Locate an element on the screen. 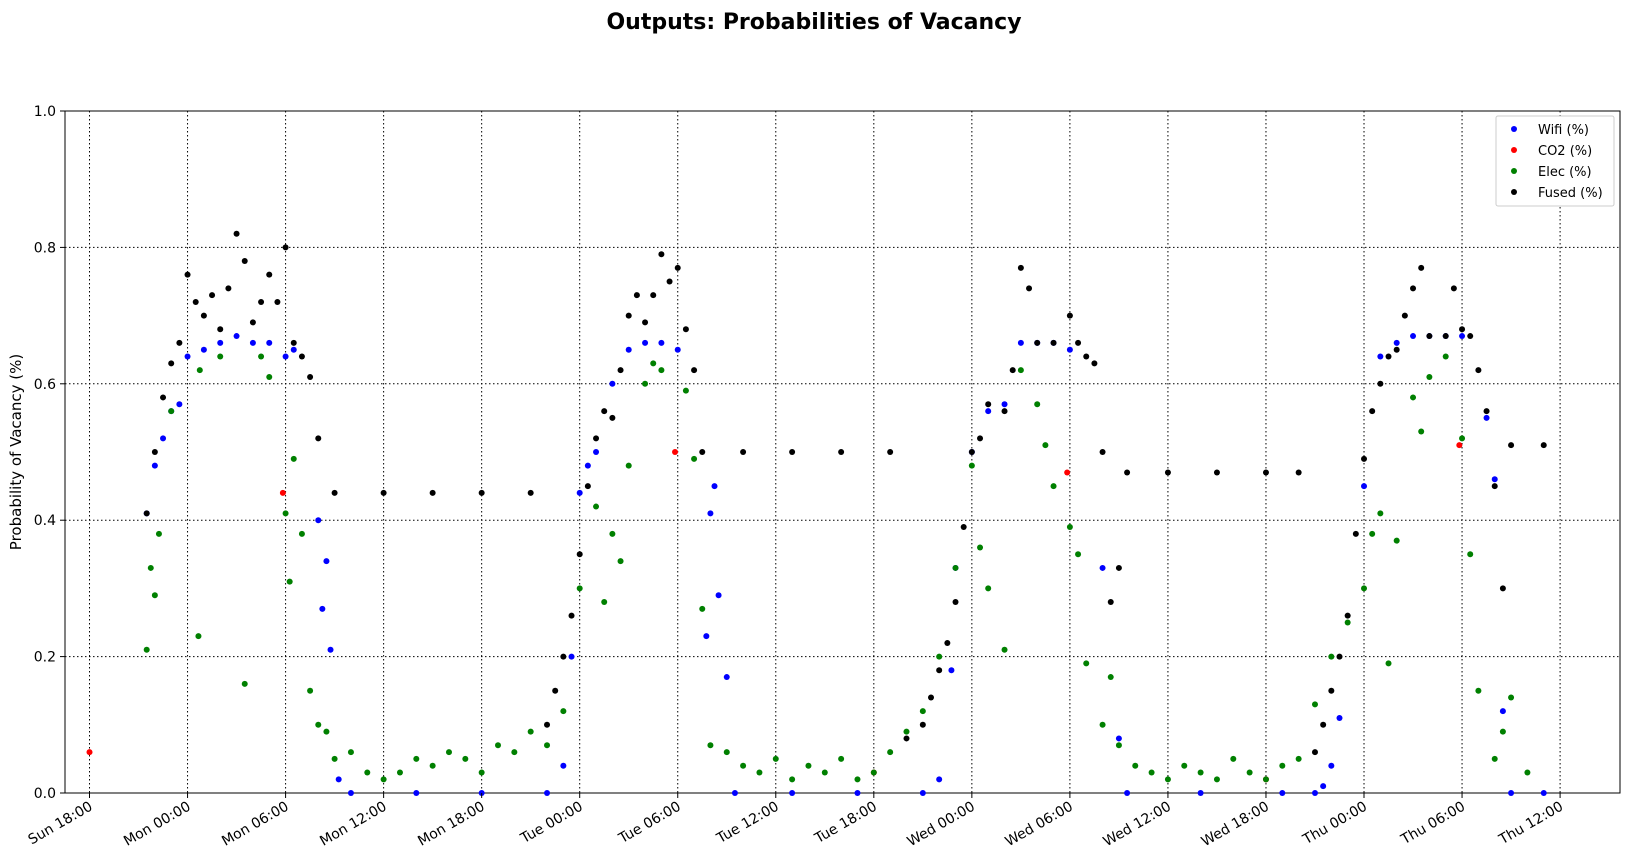 The image size is (1628, 864). legend-label: Fused (%) is located at coordinates (1570, 193).